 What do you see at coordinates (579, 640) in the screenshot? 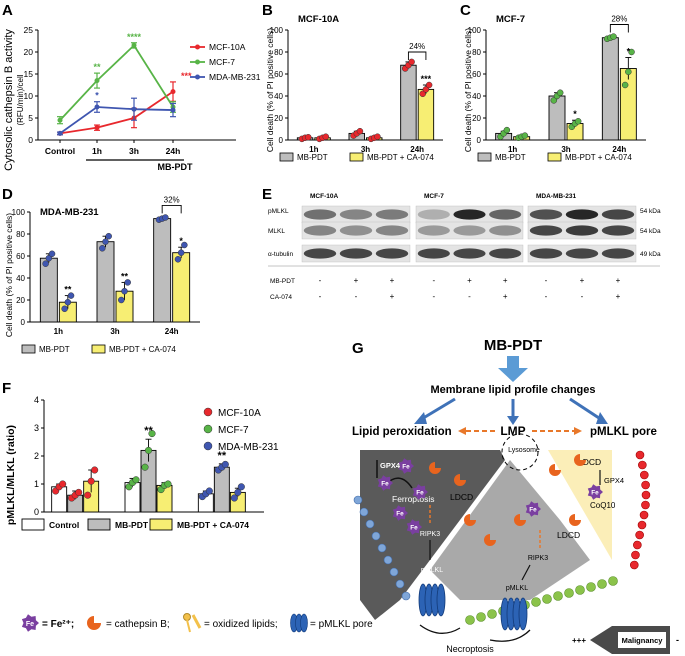
I see `scheme-malignancy-plus: +++` at bounding box center [579, 640].